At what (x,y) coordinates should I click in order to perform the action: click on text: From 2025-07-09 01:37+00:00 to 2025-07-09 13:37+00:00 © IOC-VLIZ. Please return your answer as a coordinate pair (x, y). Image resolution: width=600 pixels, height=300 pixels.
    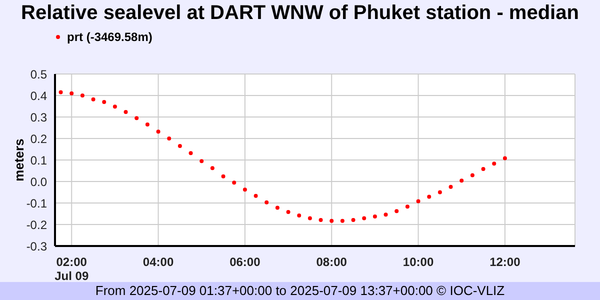
    Looking at the image, I should click on (300, 290).